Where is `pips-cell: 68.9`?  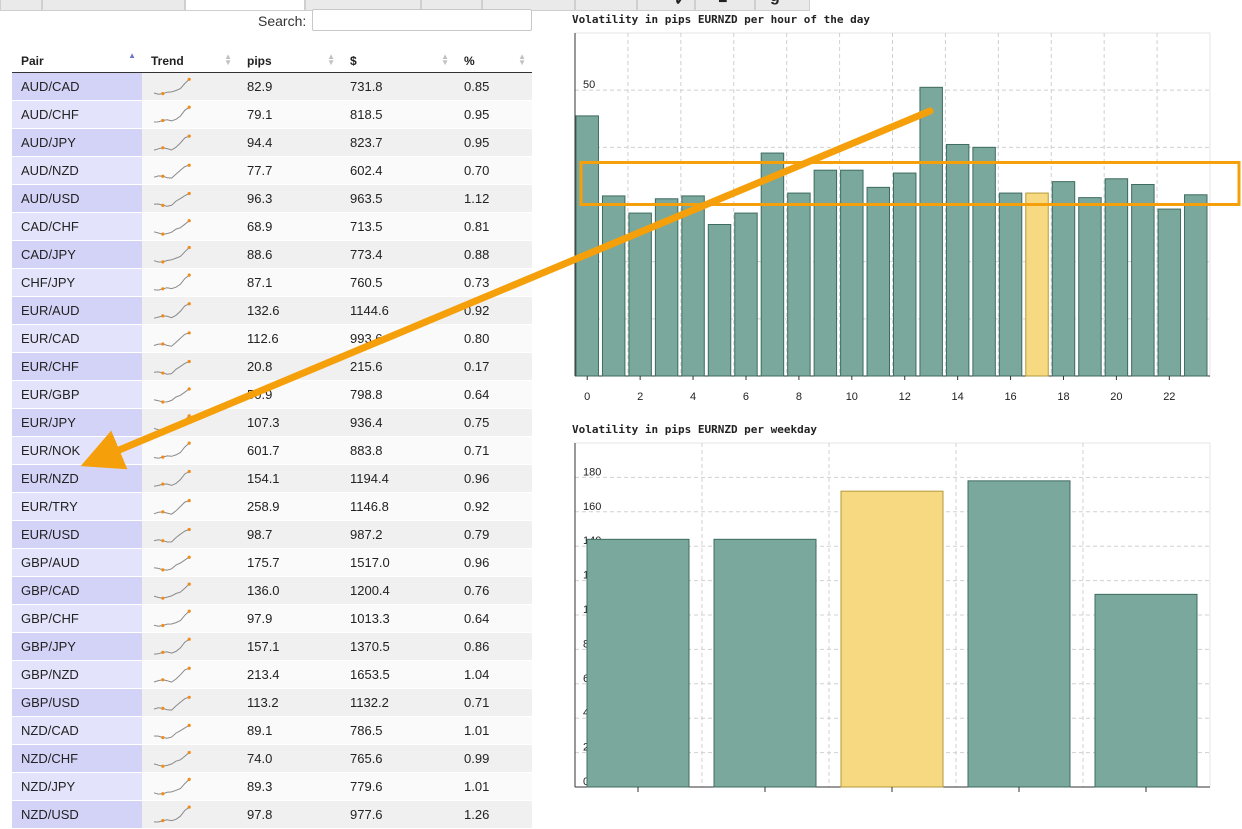 pips-cell: 68.9 is located at coordinates (289, 226).